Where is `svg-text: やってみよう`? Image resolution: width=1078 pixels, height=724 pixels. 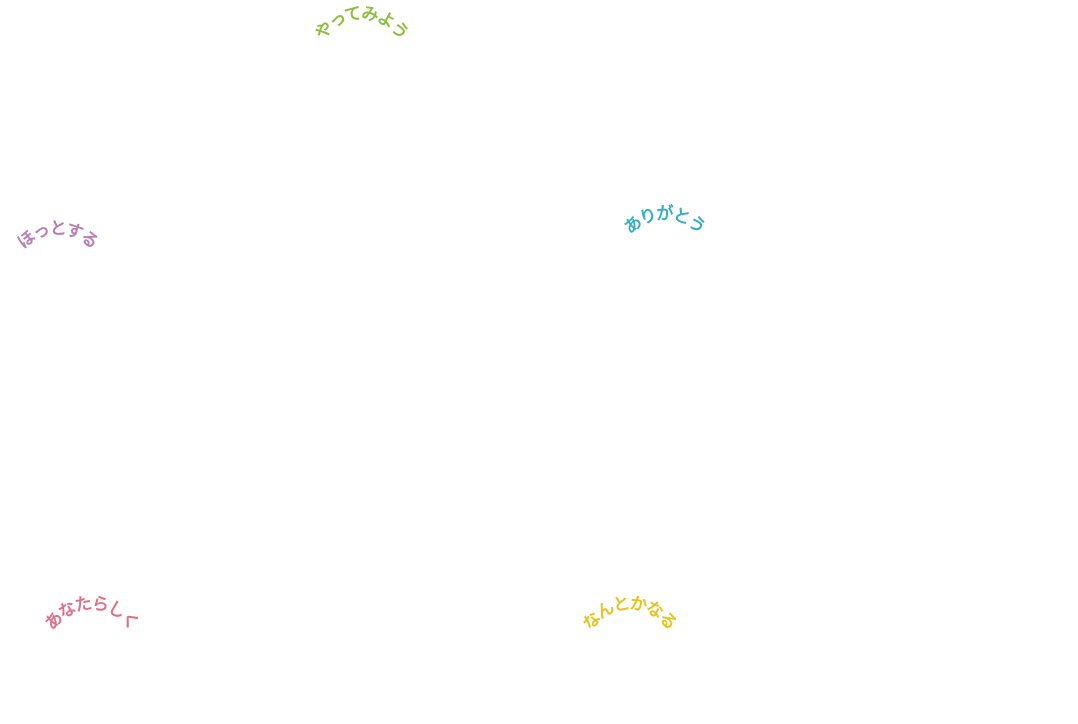 svg-text: やってみよう is located at coordinates (362, 23).